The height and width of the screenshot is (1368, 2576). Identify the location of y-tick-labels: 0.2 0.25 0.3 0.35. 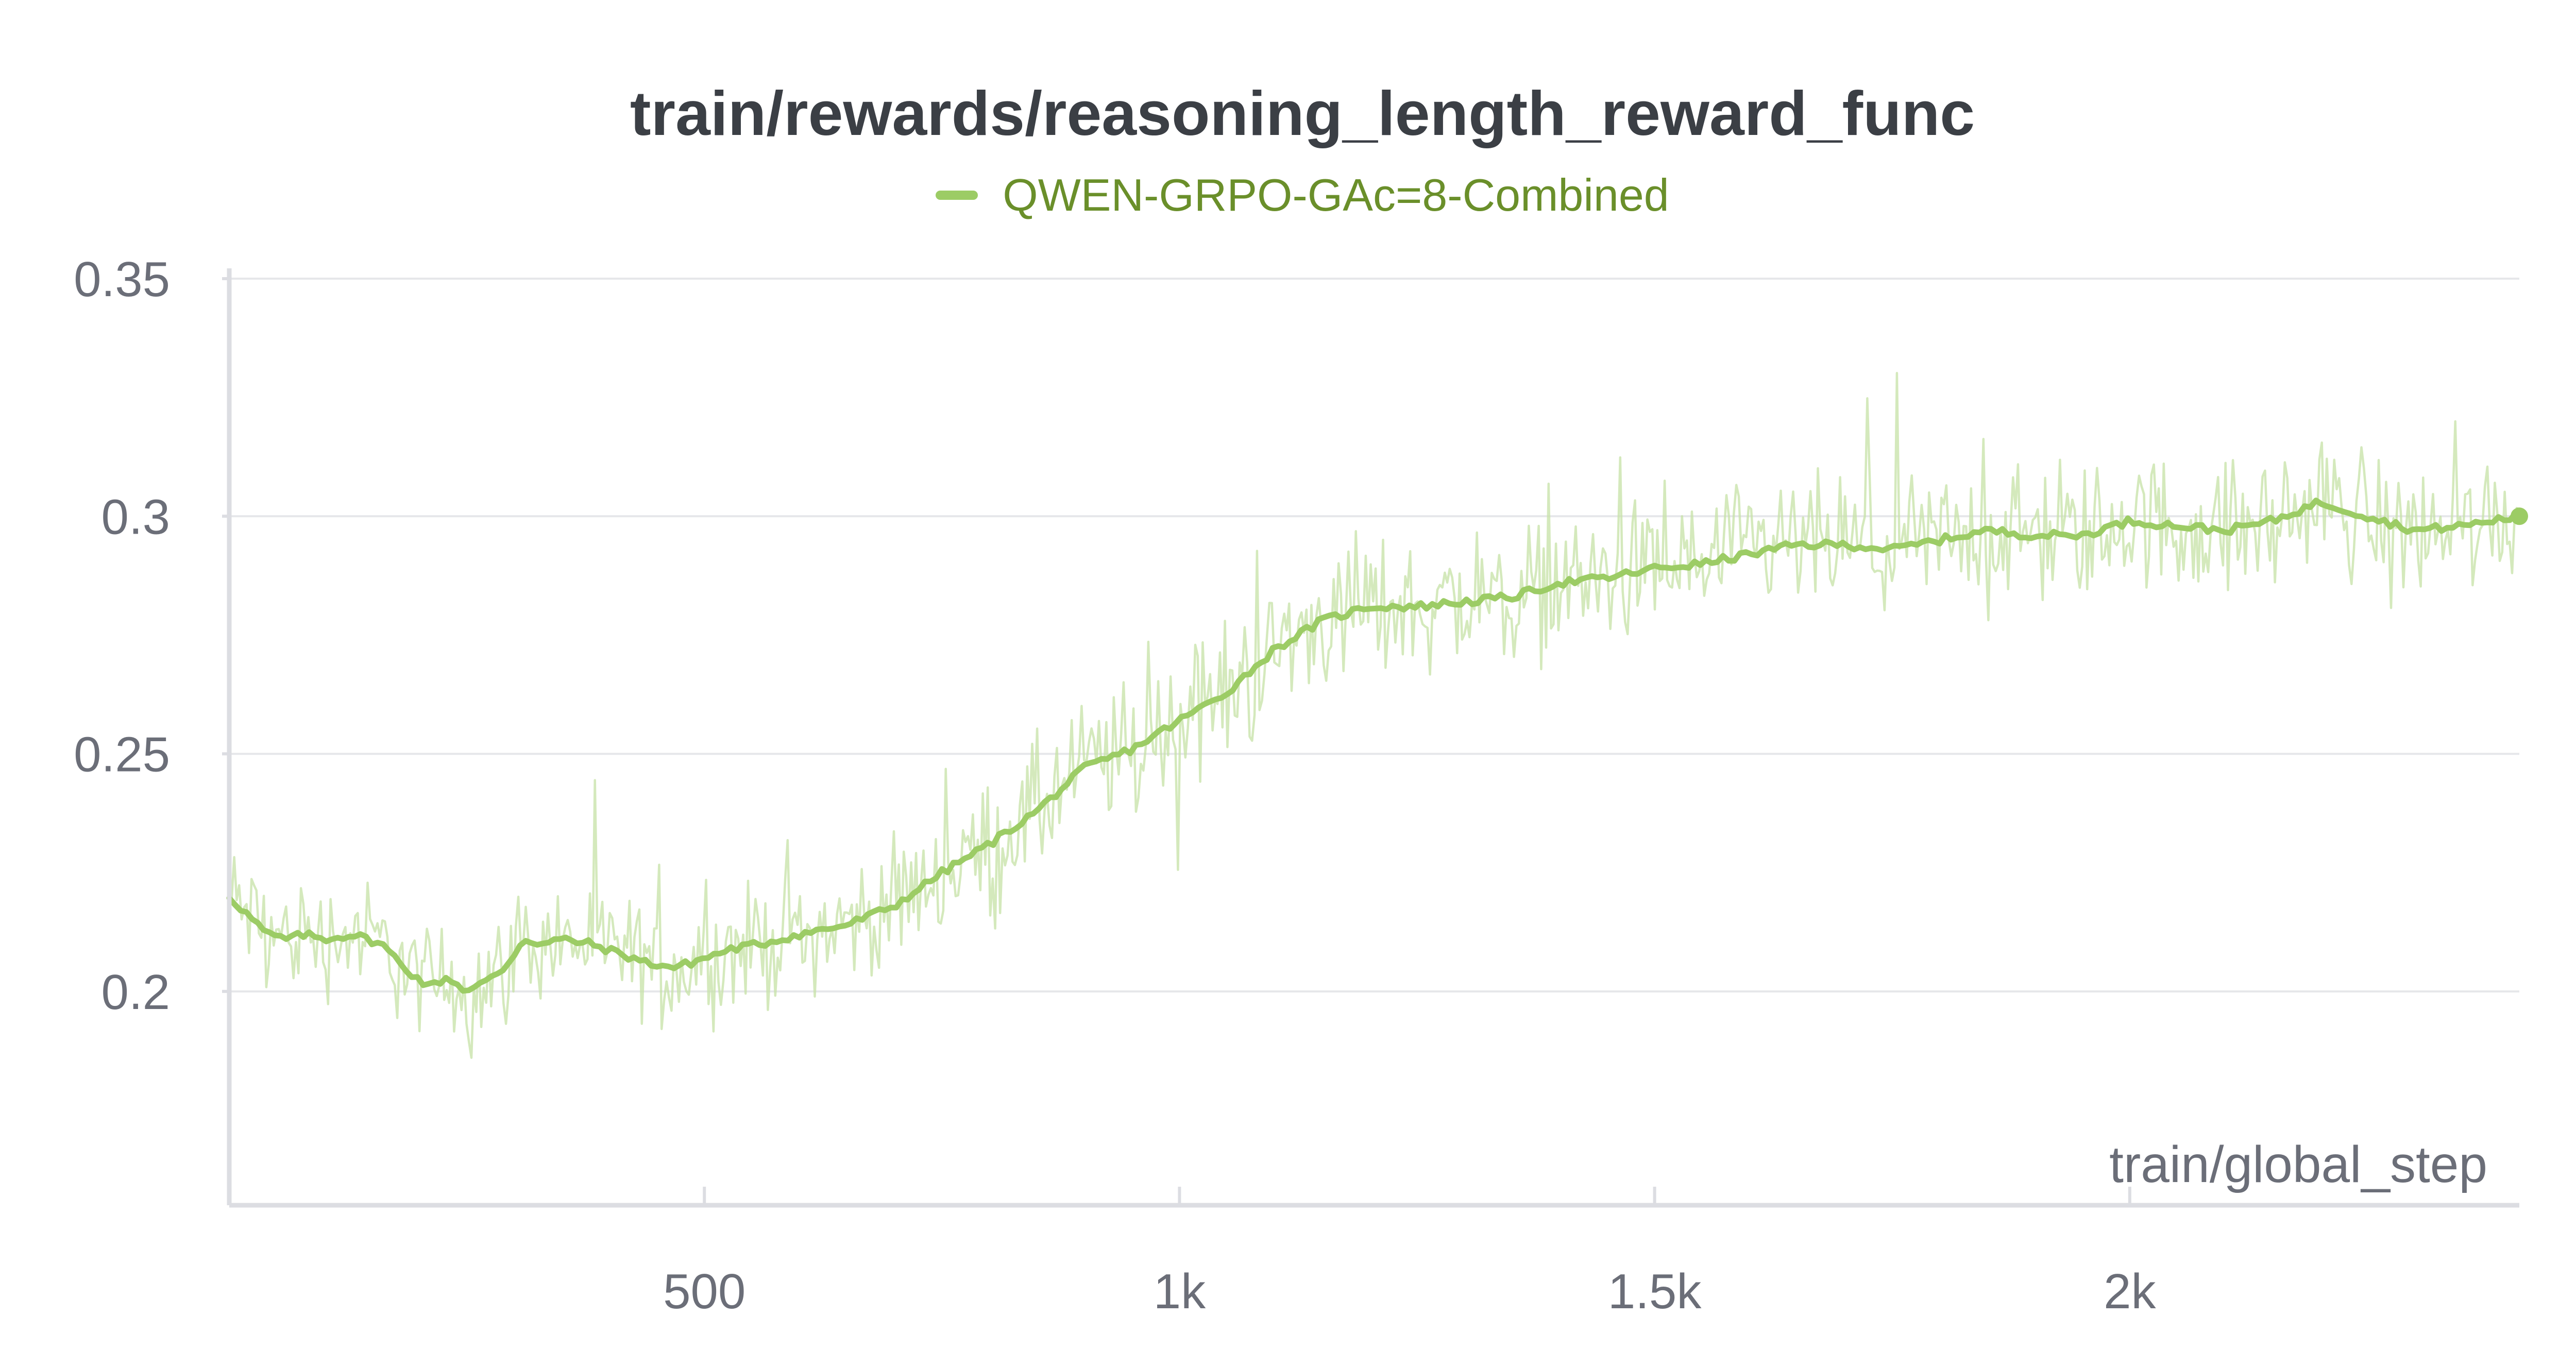
(122, 636).